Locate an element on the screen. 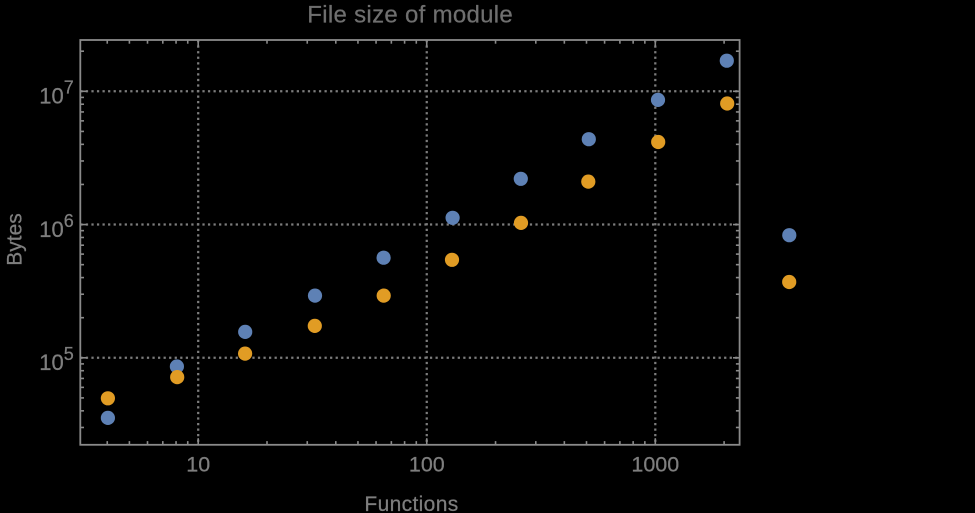 This screenshot has height=513, width=975. svg-text: Functions is located at coordinates (411, 503).